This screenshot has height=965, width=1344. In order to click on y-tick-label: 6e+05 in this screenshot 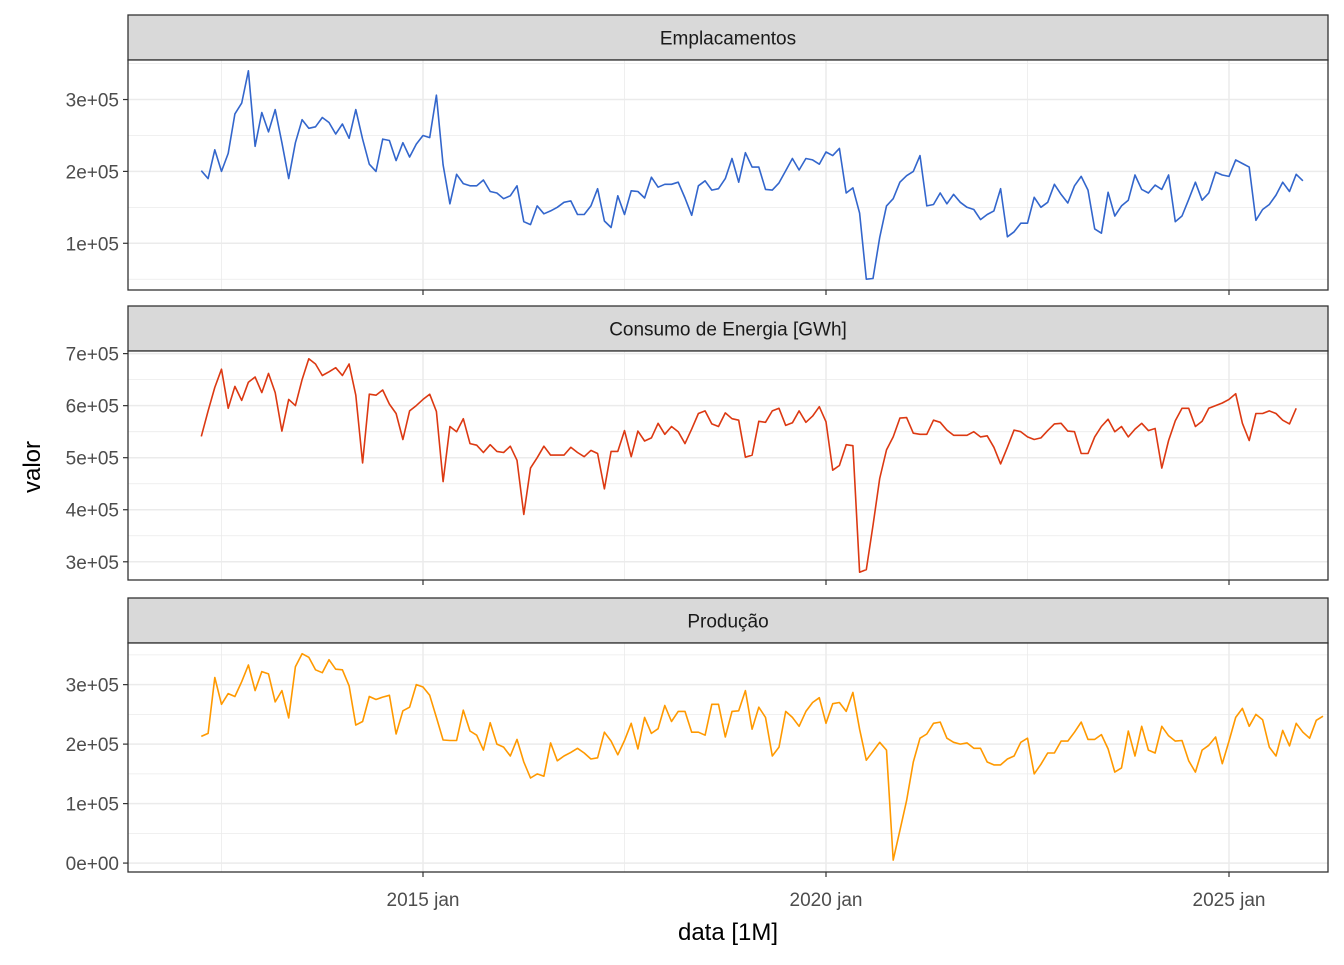, I will do `click(92, 407)`.